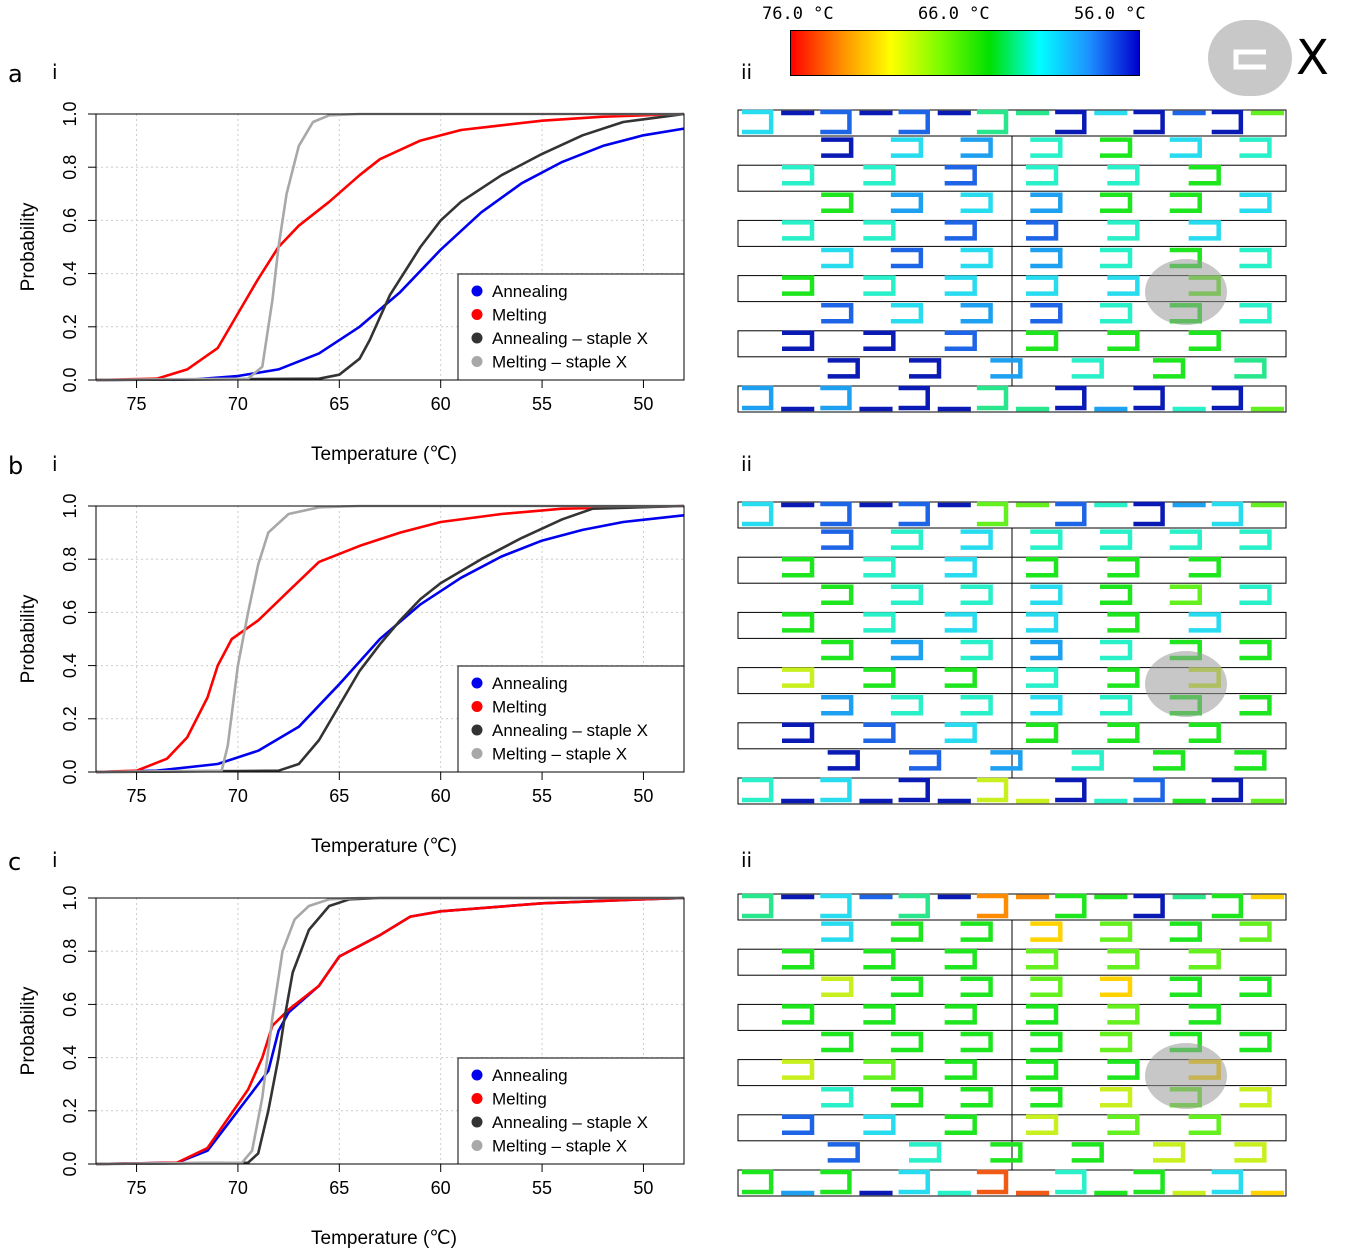 This screenshot has height=1260, width=1348. Describe the element at coordinates (530, 291) in the screenshot. I see `legend-label: Annealing` at that location.